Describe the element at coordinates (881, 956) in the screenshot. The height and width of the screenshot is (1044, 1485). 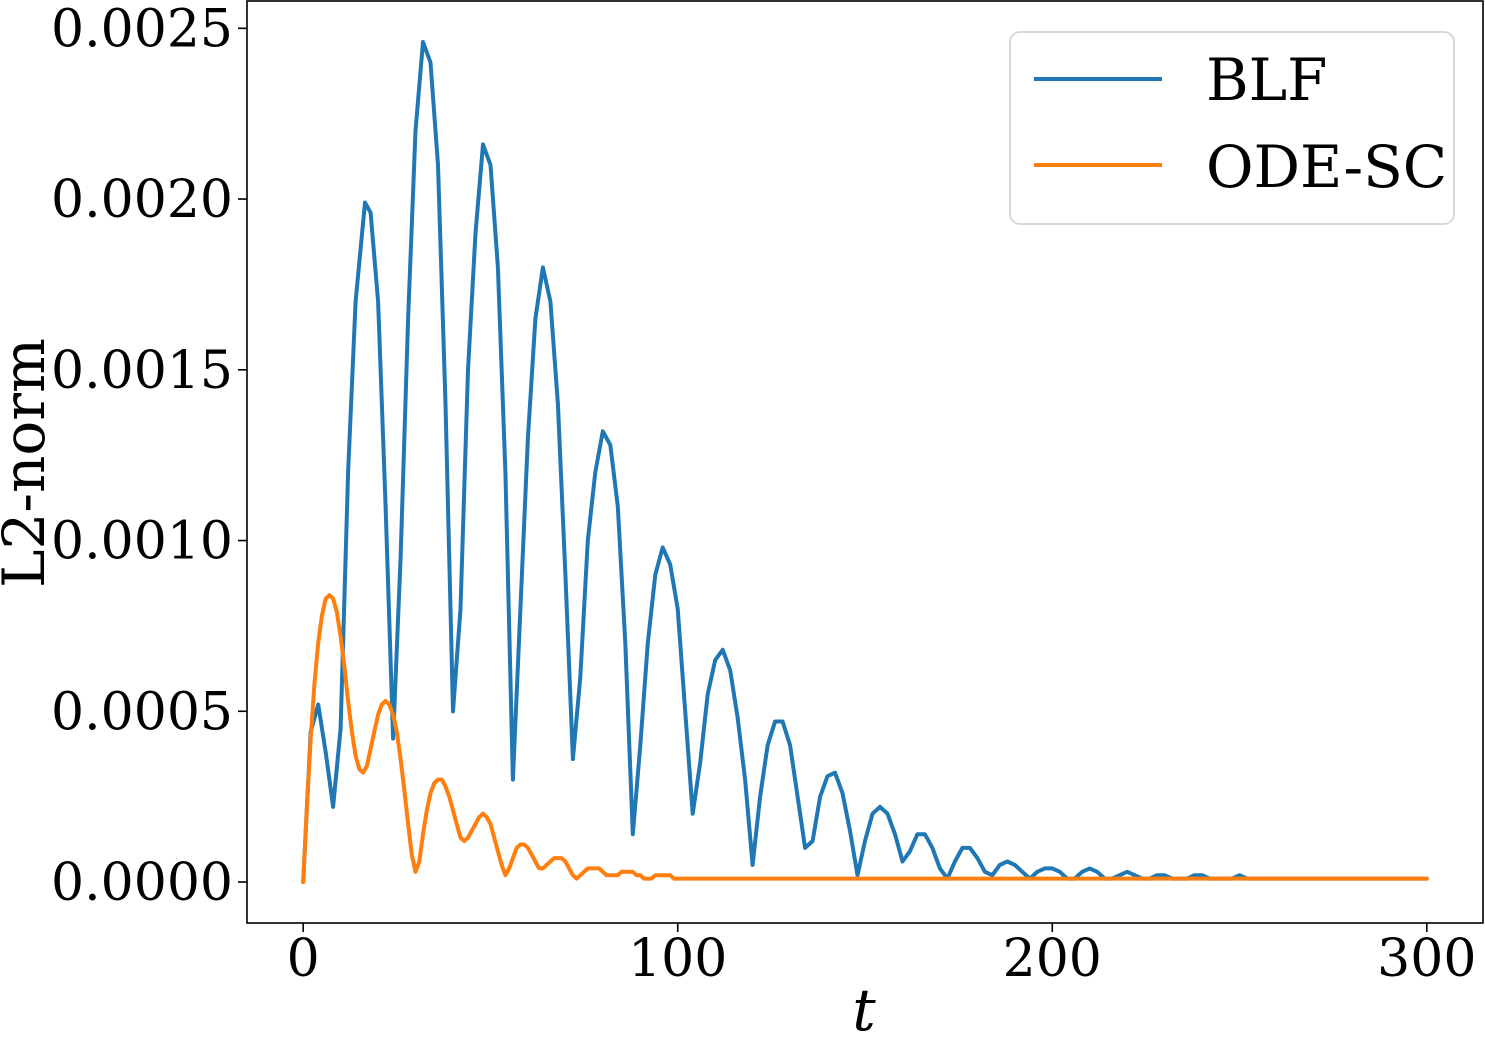
I see `x-axis-ticks: 0 100 200 300` at that location.